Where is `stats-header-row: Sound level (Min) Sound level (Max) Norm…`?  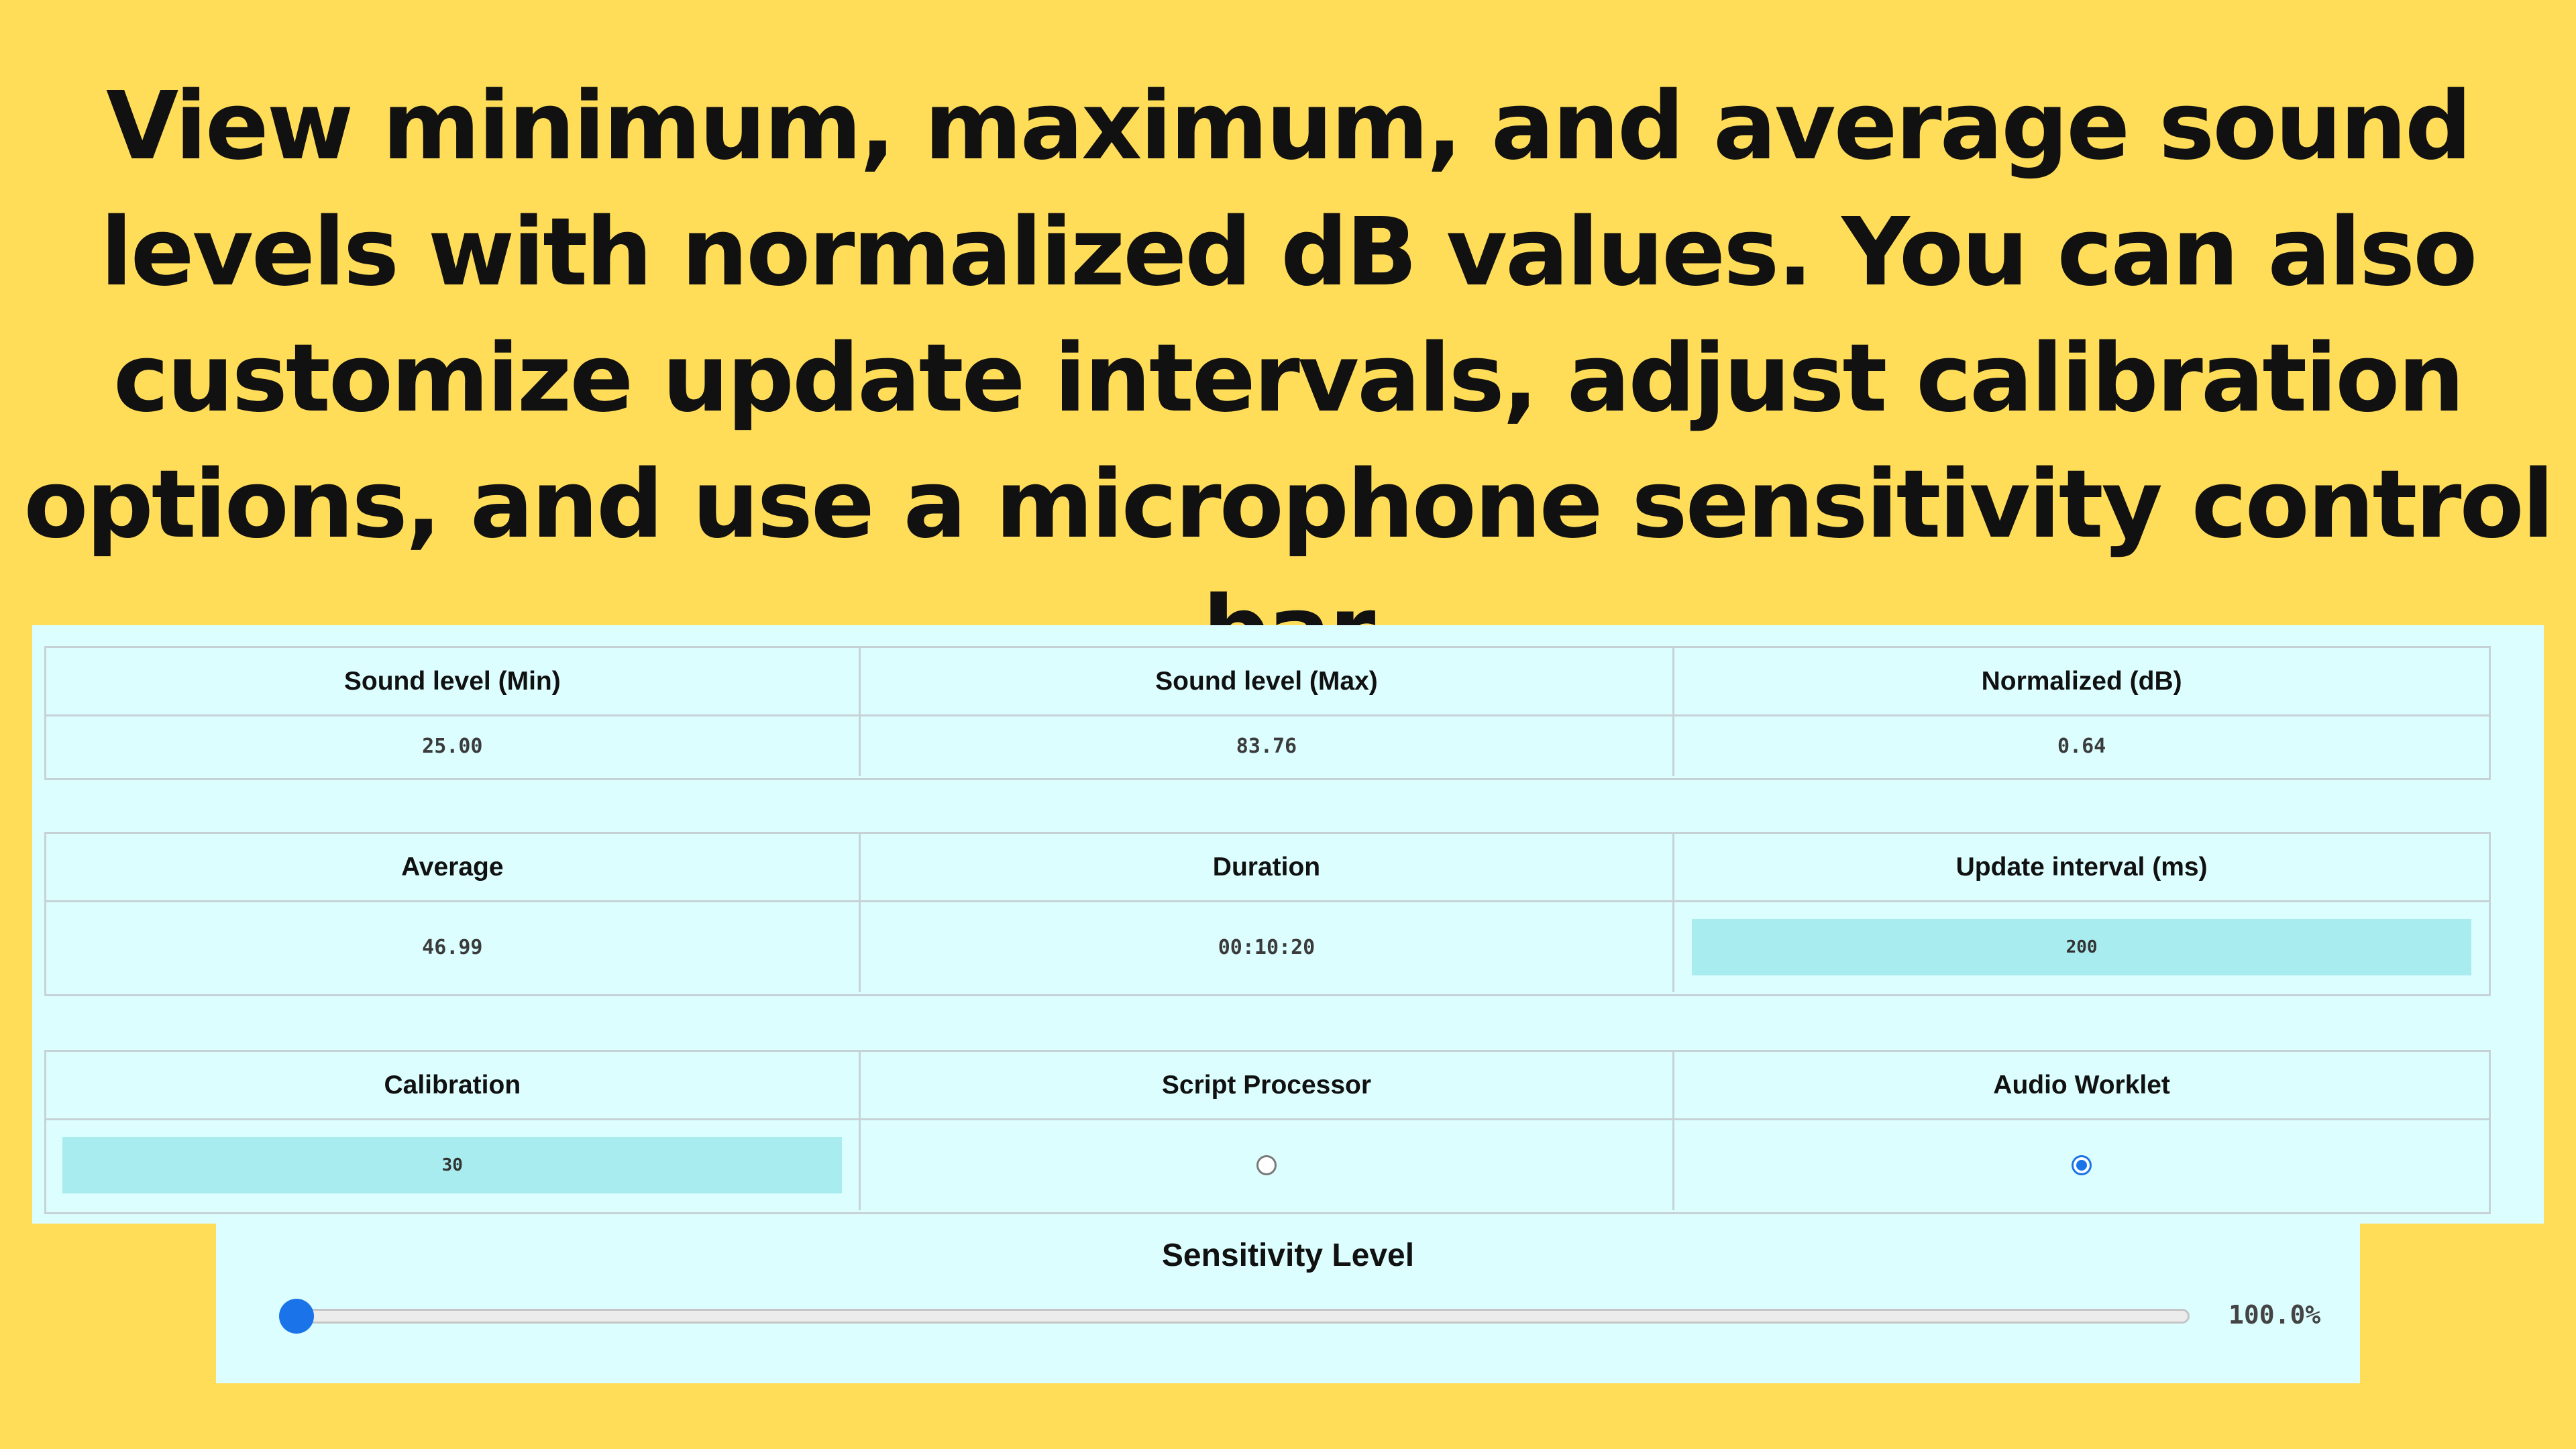 stats-header-row: Sound level (Min) Sound level (Max) Norm… is located at coordinates (1267, 682).